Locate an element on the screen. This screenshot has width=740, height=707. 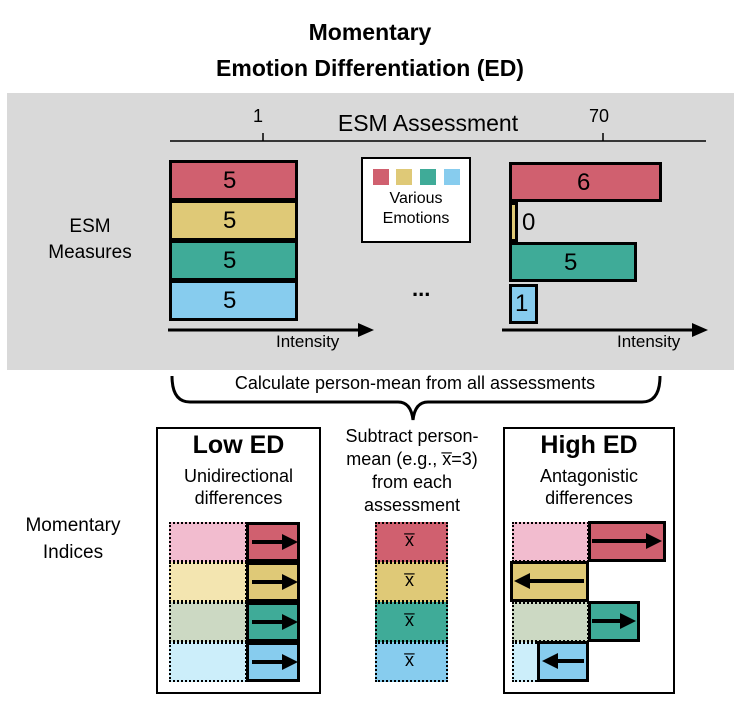
mean-symbol-yellow: x̅ is located at coordinates (409, 580).